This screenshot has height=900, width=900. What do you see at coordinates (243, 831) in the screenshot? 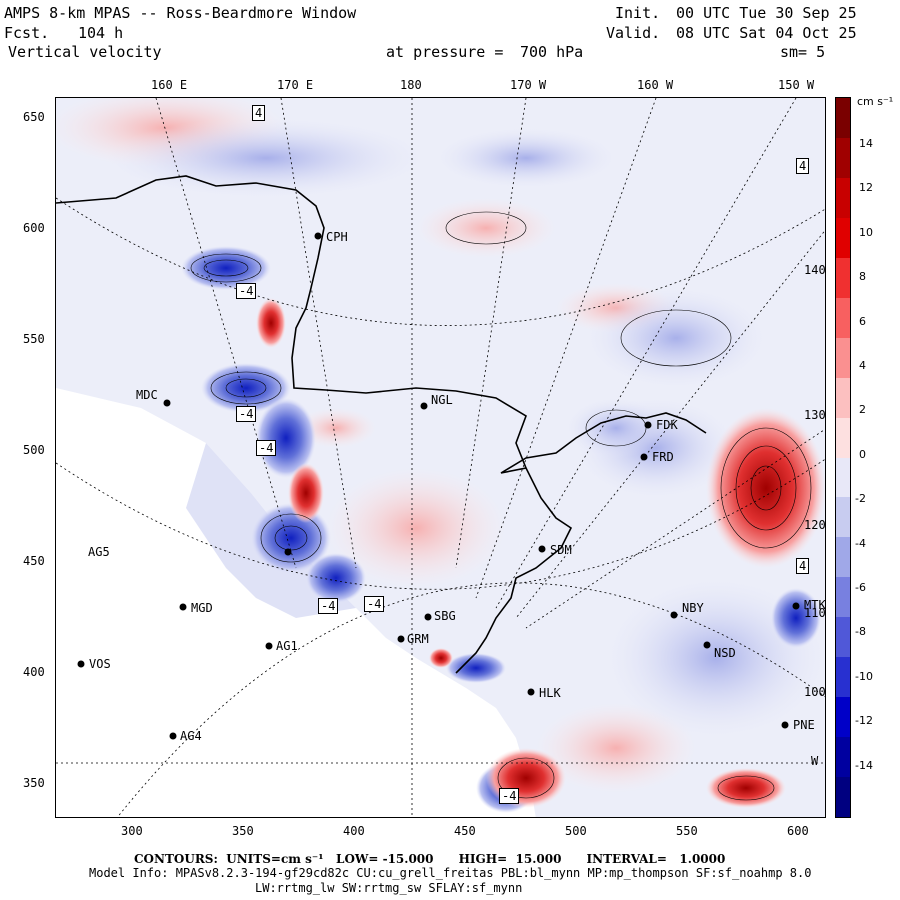
I see `x-tick-label: 350` at bounding box center [243, 831].